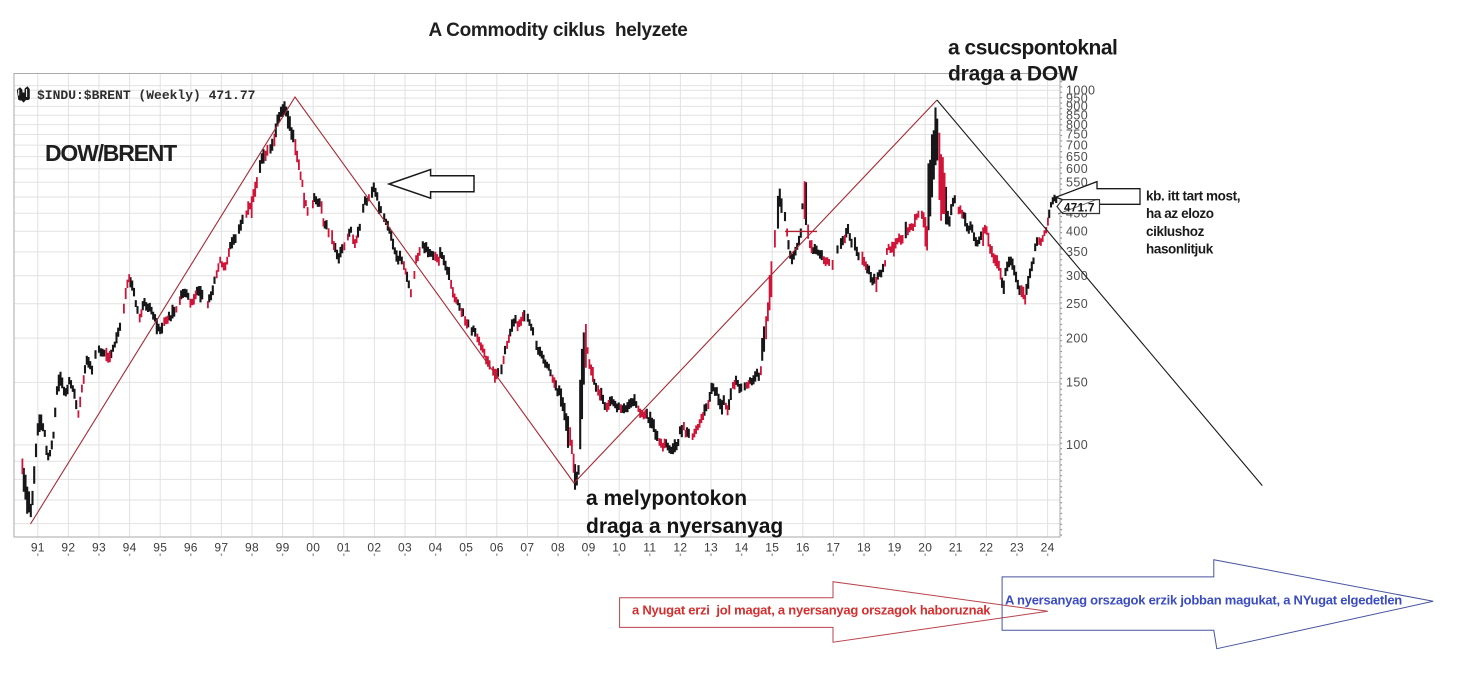 The height and width of the screenshot is (675, 1475). Describe the element at coordinates (1077, 157) in the screenshot. I see `svg-text: 650` at that location.